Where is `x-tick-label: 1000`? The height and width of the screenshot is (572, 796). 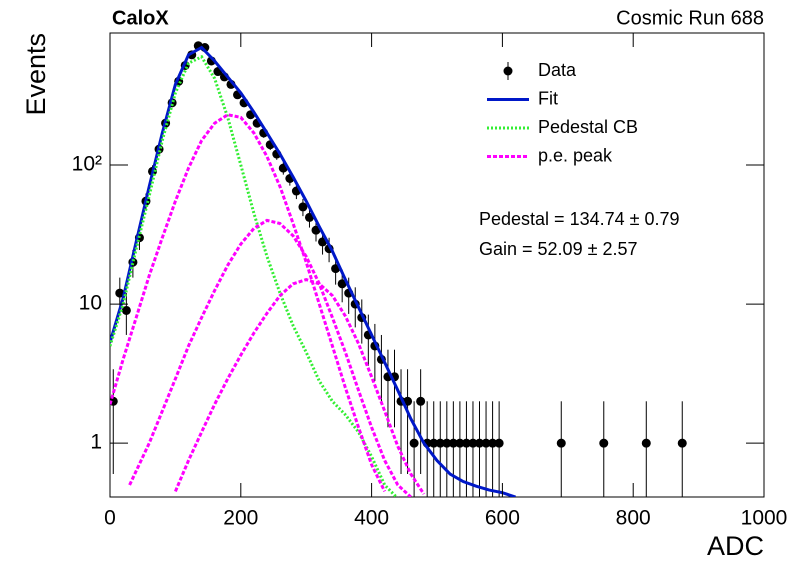 x-tick-label: 1000 is located at coordinates (764, 518).